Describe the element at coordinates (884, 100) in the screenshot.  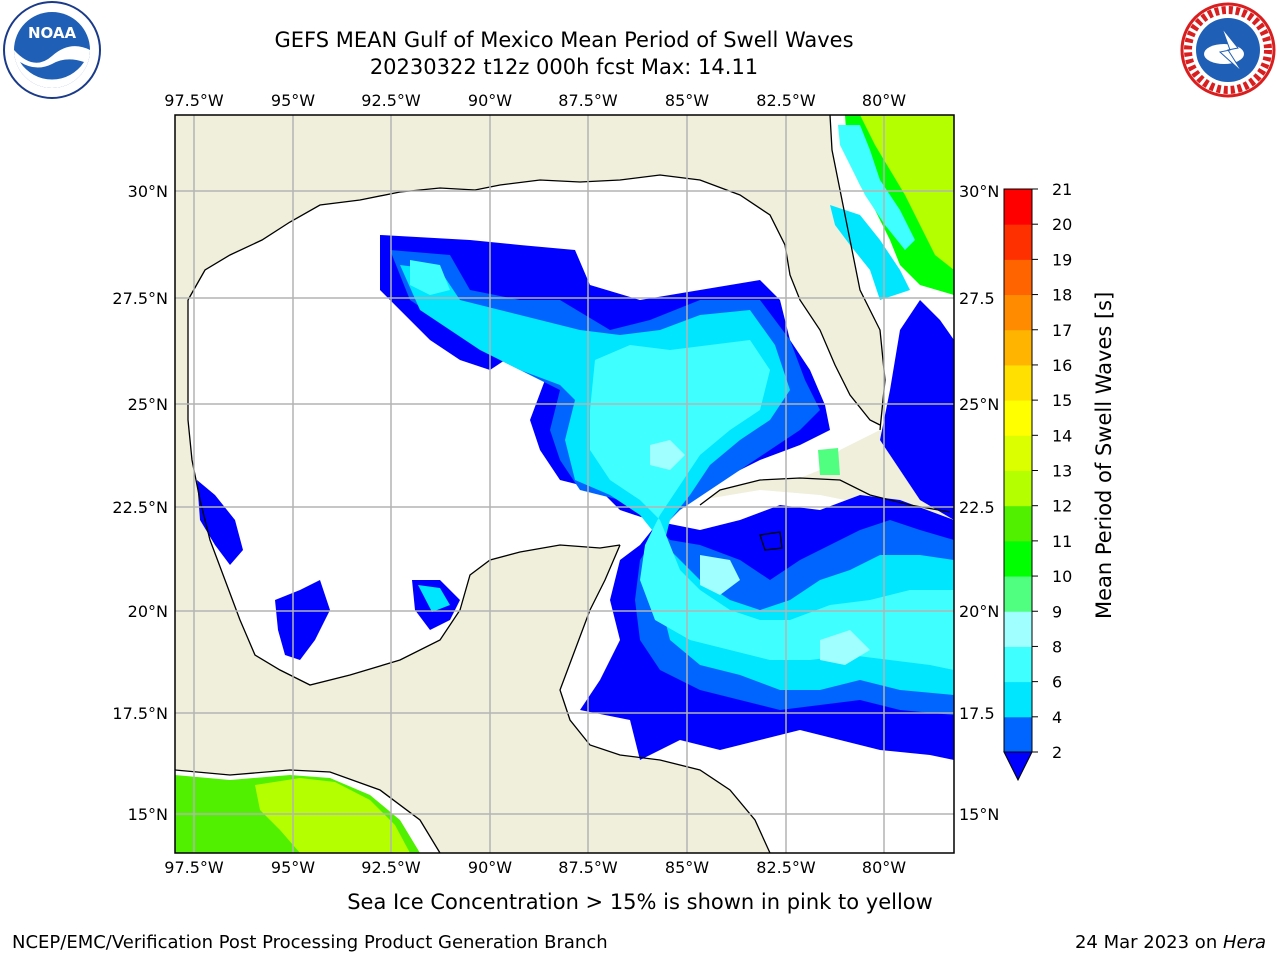
I see `lon-label-top: 80°W` at that location.